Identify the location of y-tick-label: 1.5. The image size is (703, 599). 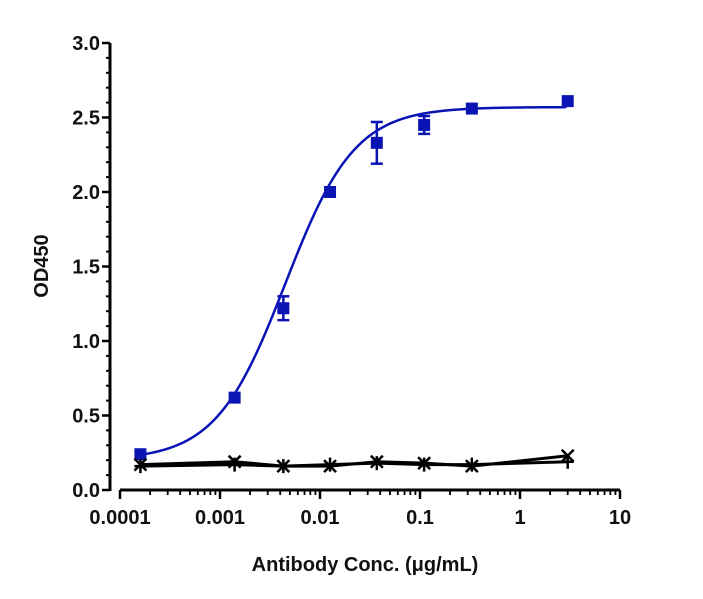
(86, 268).